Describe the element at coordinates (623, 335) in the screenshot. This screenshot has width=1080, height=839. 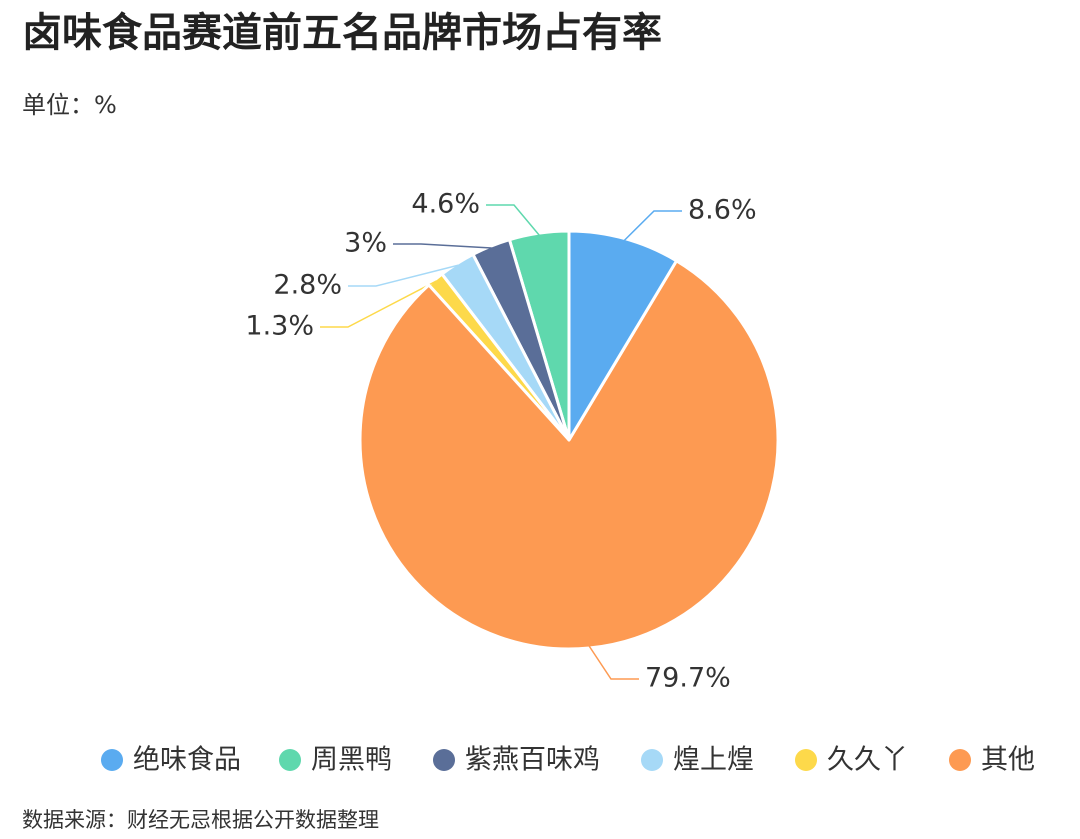
I see `pie-slice` at that location.